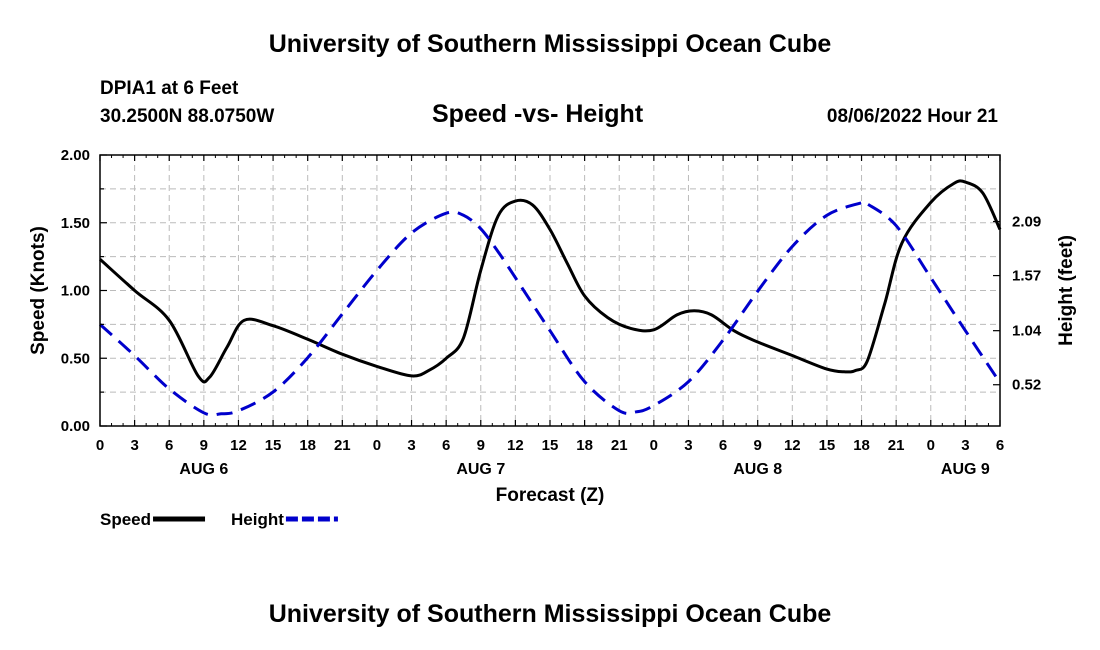 This screenshot has width=1100, height=650. Describe the element at coordinates (257, 519) in the screenshot. I see `legend-label-height: Height` at that location.